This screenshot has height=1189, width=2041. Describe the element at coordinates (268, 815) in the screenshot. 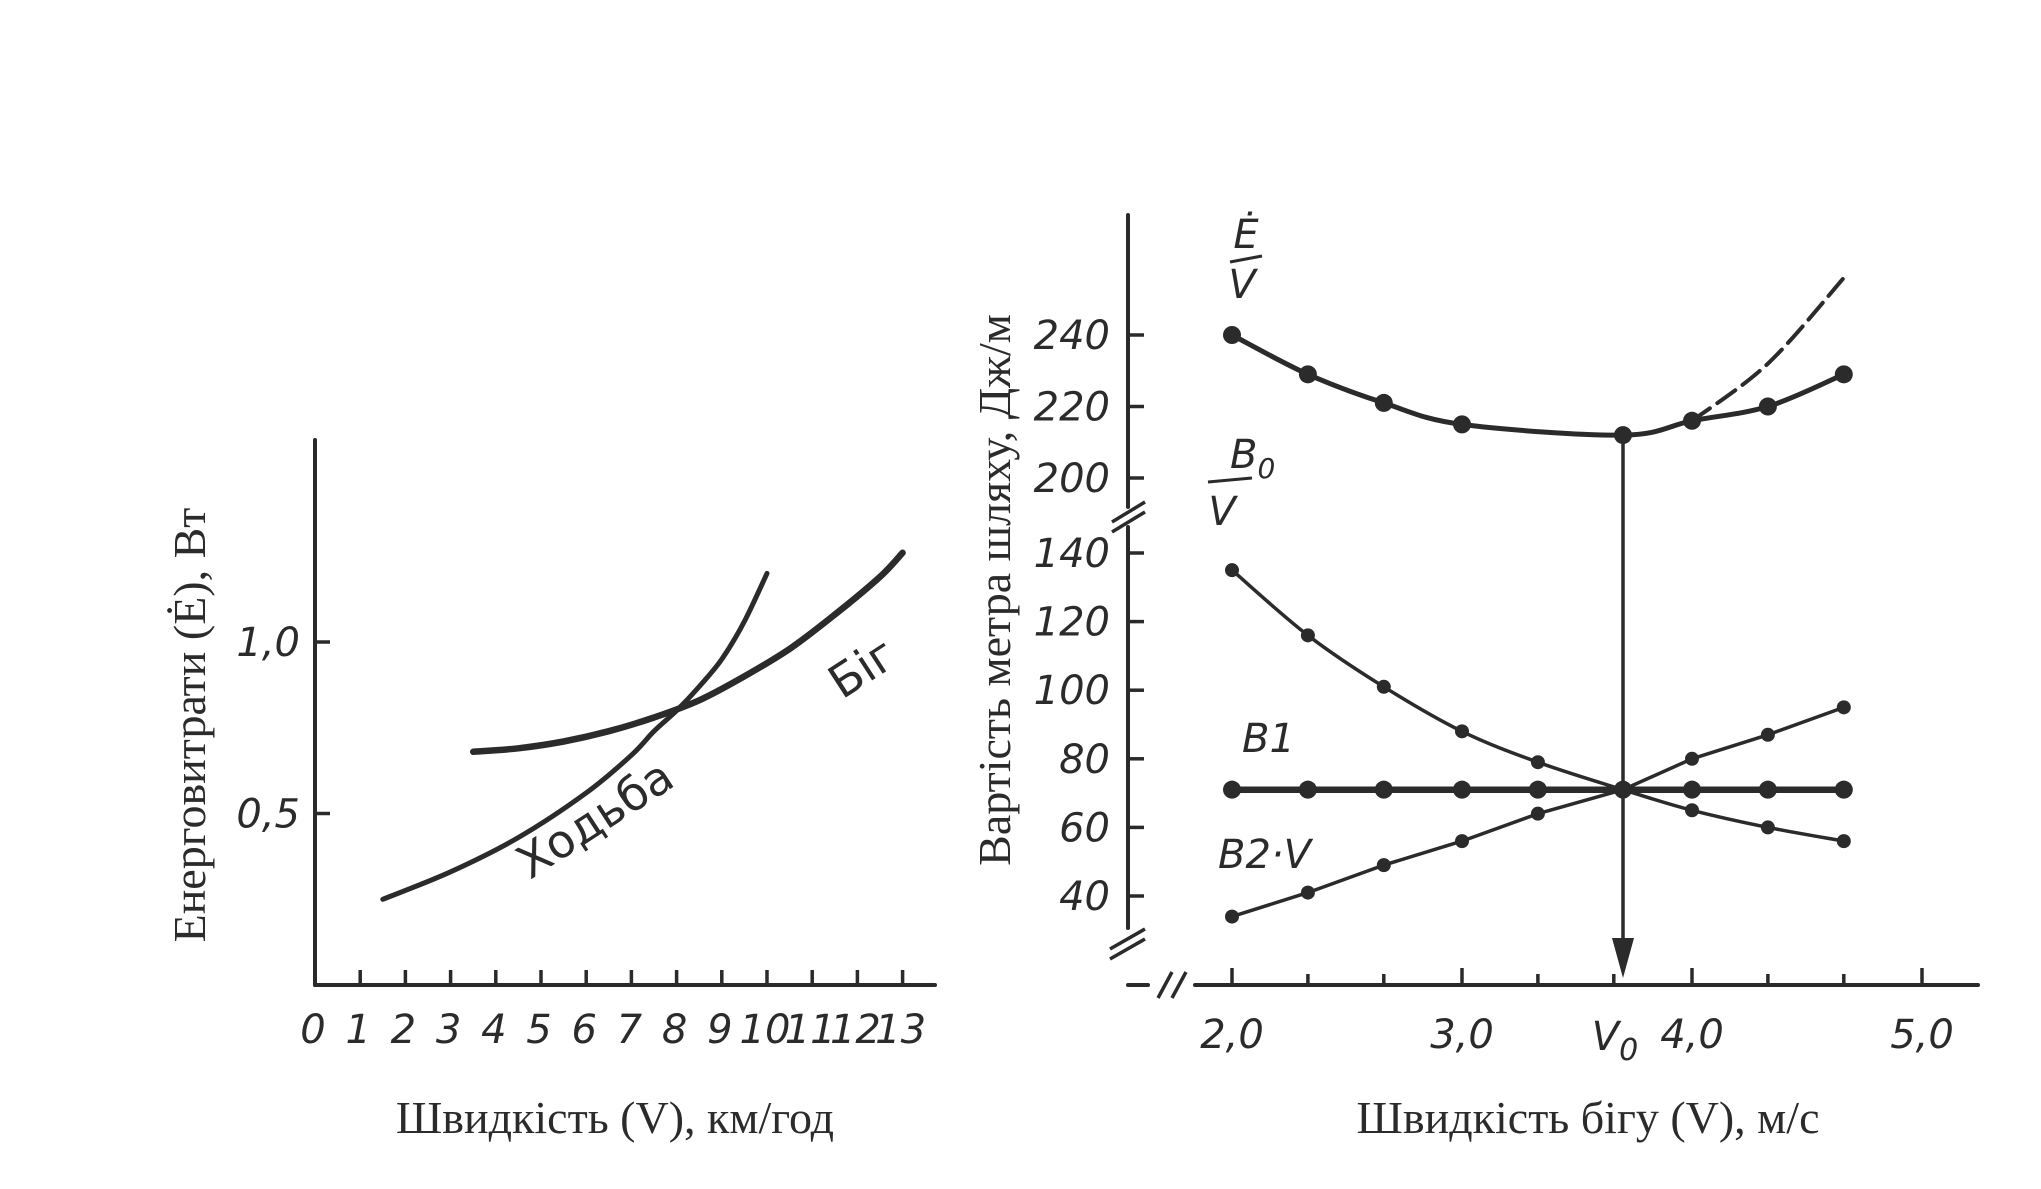

I see `left-y-tick-label: 0,5` at that location.